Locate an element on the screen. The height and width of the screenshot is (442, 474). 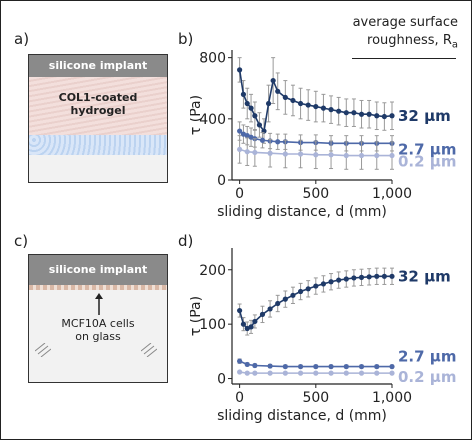
series-label: 2.7 μm is located at coordinates (427, 149).